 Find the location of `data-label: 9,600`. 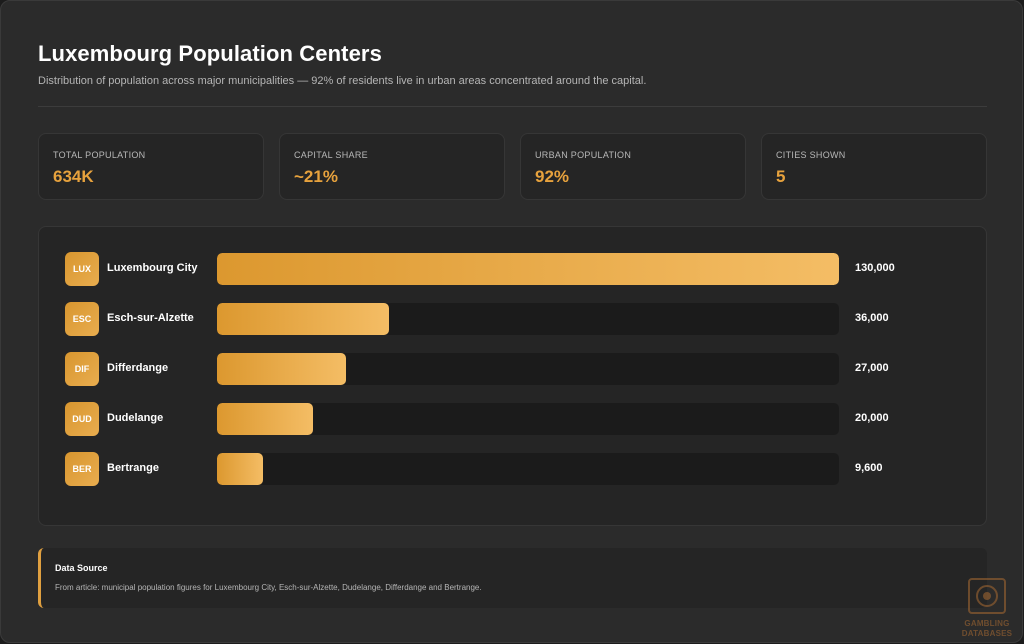

data-label: 9,600 is located at coordinates (869, 468).